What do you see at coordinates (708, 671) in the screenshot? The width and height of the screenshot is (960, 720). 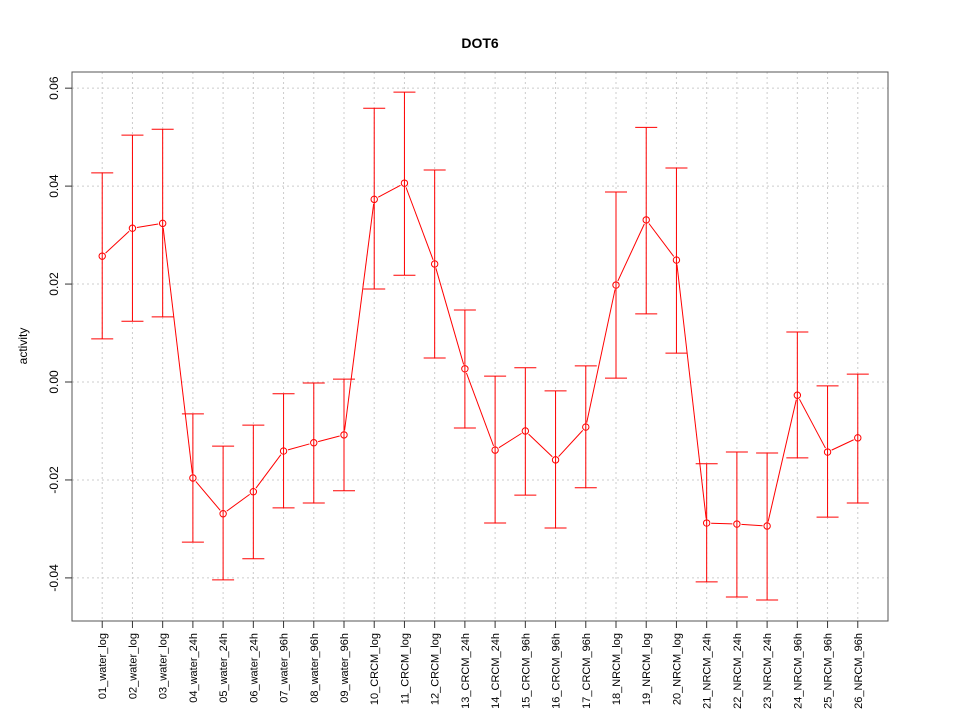 I see `x-tick-label: 21_NRCM_24h` at bounding box center [708, 671].